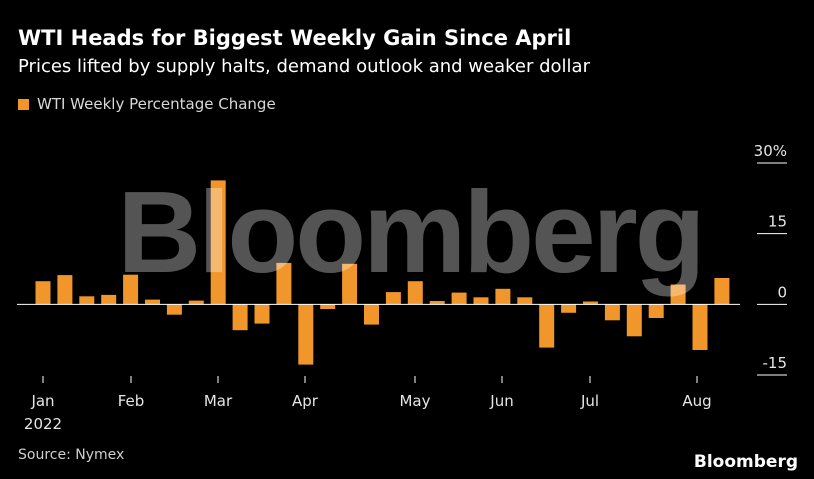 The height and width of the screenshot is (479, 814). What do you see at coordinates (770, 151) in the screenshot?
I see `y-tick-label: 30%` at bounding box center [770, 151].